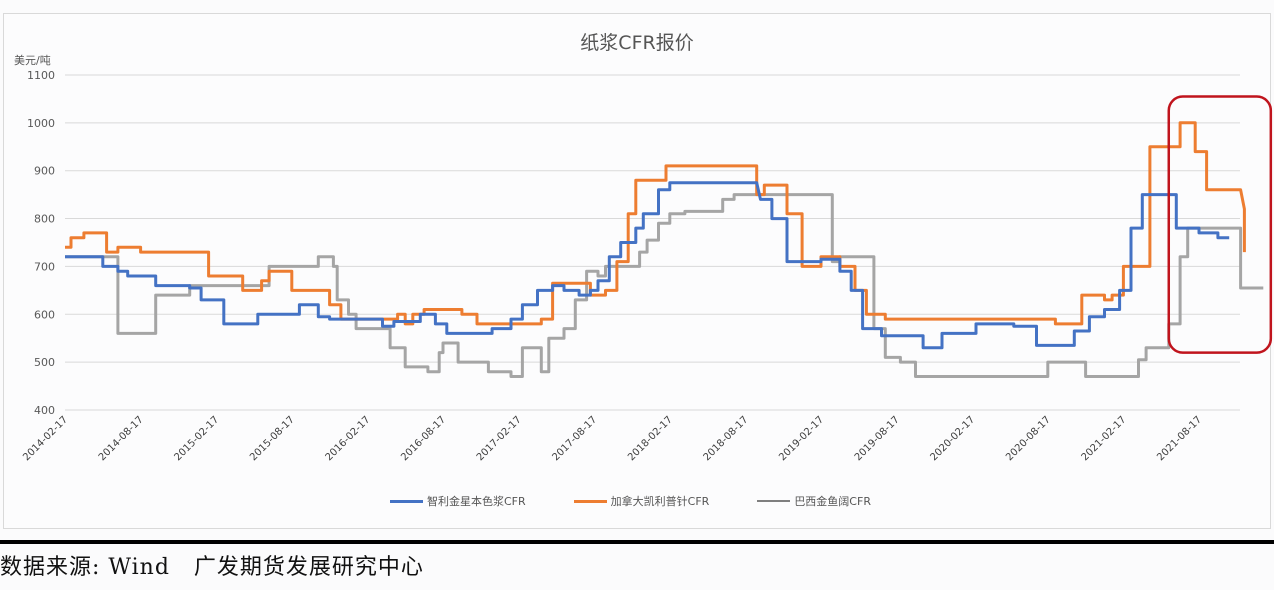 This screenshot has height=590, width=1274. Describe the element at coordinates (406, 501) in the screenshot. I see `legend-swatch-blue` at that location.